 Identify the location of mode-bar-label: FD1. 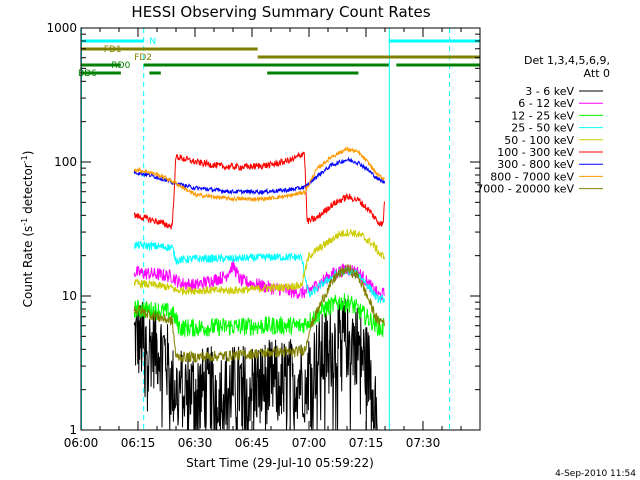
(113, 50).